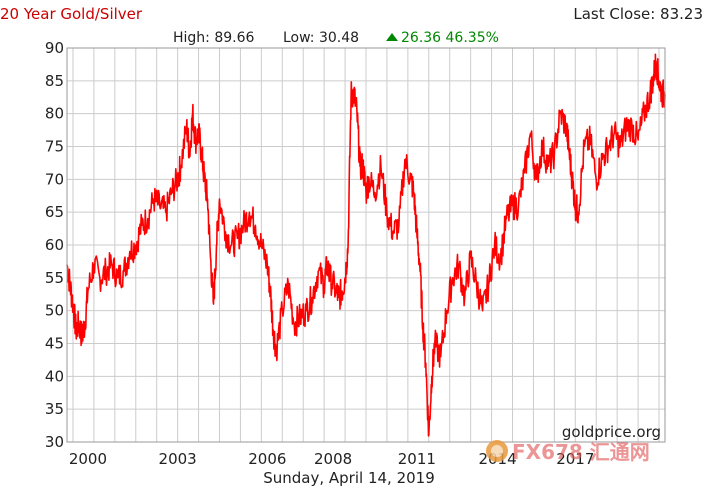 Image resolution: width=706 pixels, height=491 pixels. Describe the element at coordinates (267, 459) in the screenshot. I see `x-tick-label: 2006` at that location.